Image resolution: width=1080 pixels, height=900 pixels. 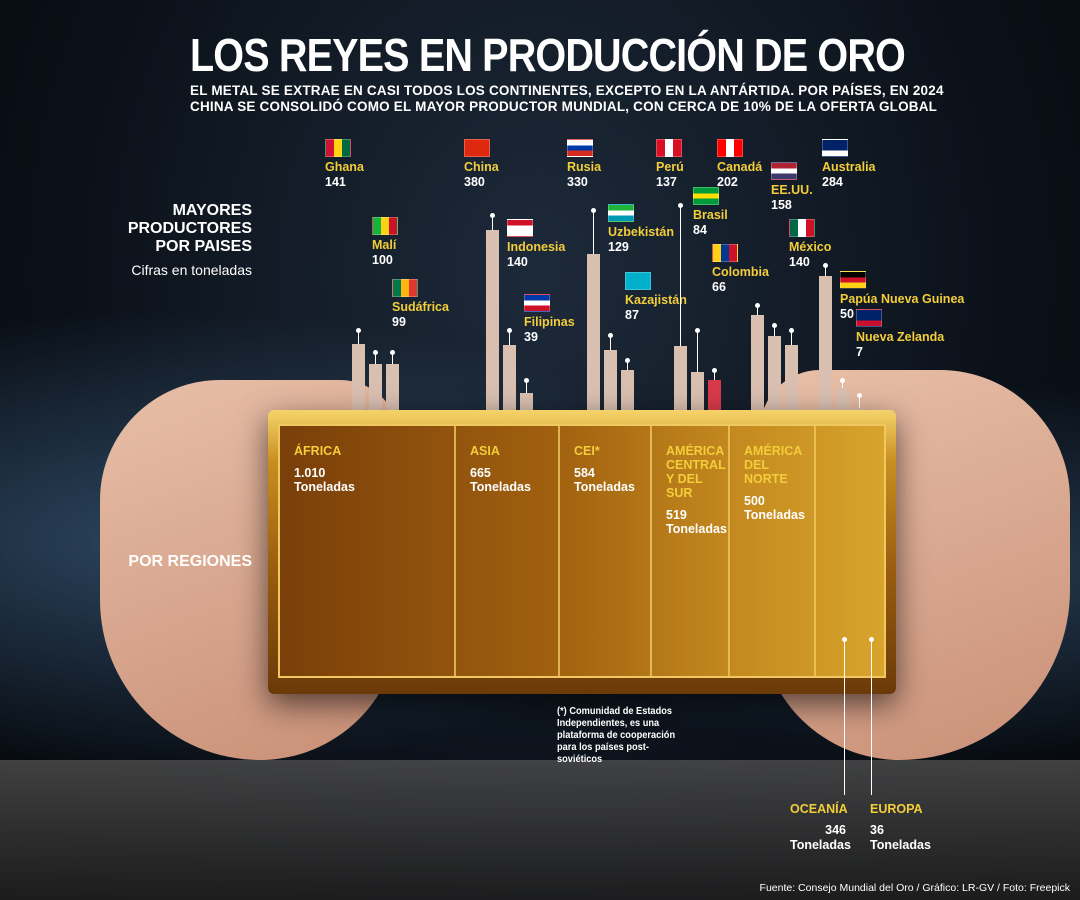 I want to click on bar-label-pap-a-nueva-guinea: Papúa Nueva Guinea 50, so click(x=902, y=307).